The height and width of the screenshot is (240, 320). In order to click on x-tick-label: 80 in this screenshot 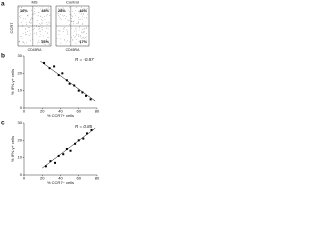, I will do `click(97, 111)`.